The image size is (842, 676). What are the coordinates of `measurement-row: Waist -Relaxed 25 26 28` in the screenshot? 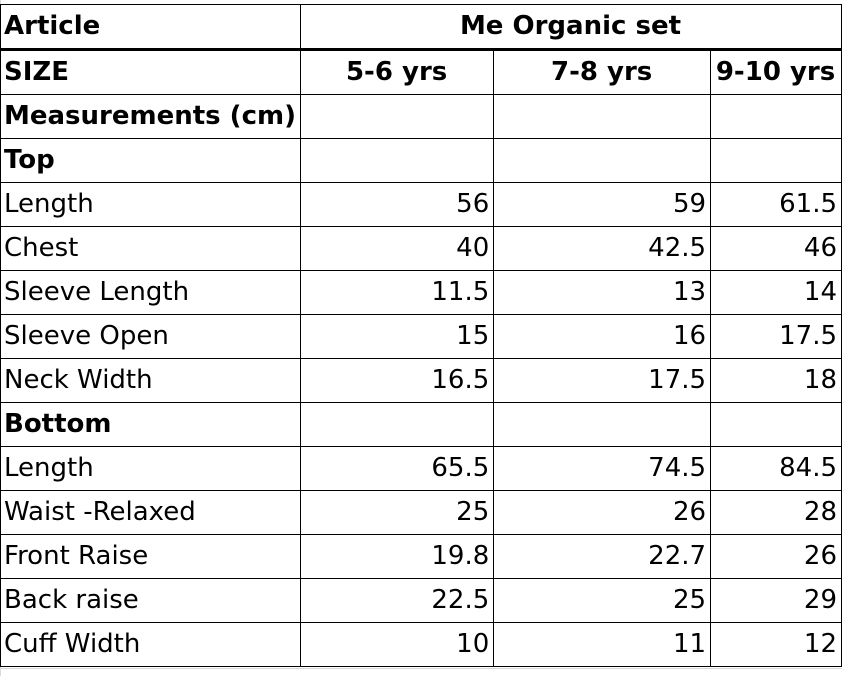 It's located at (421, 512).